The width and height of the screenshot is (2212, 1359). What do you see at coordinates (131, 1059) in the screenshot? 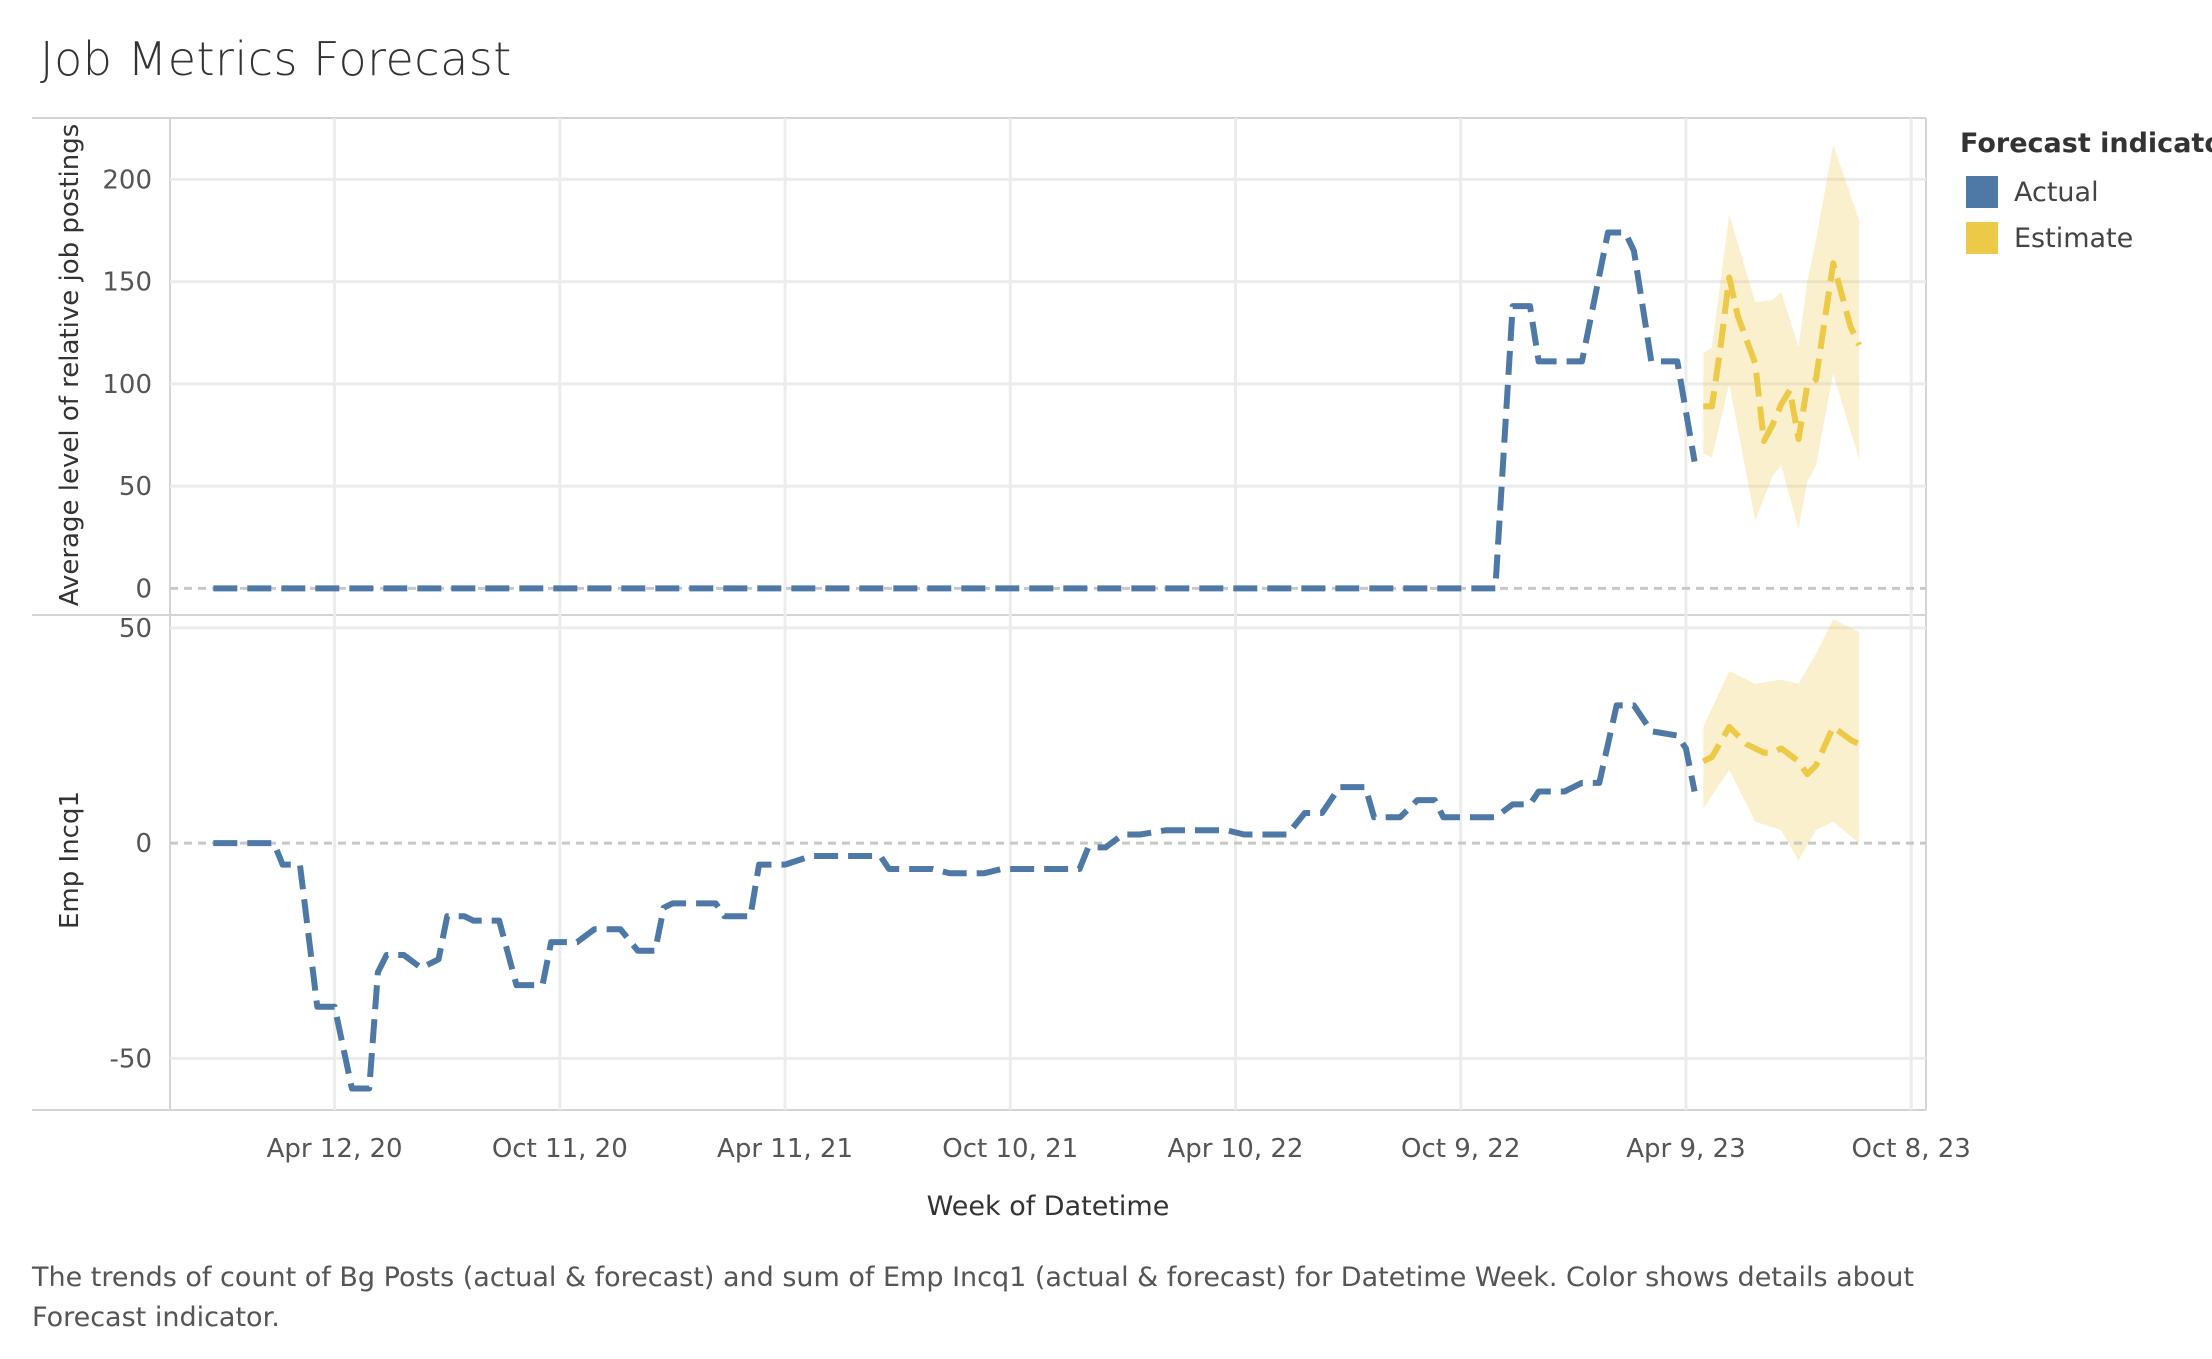
I see `y-tick-label: -50` at bounding box center [131, 1059].